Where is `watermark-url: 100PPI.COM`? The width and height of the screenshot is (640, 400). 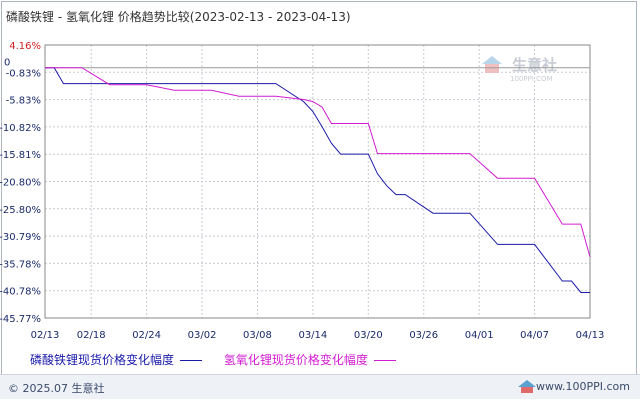 watermark-url: 100PPI.COM is located at coordinates (531, 79).